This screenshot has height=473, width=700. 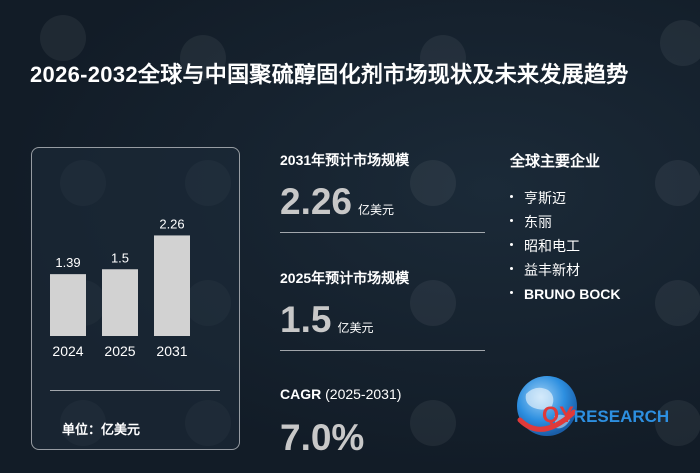 I want to click on company-item: 昭和电工, so click(x=565, y=249).